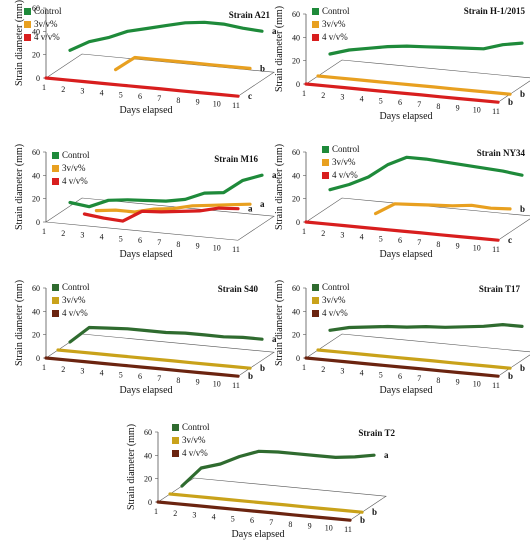 Image resolution: width=530 pixels, height=550 pixels. I want to click on floor-plane, so click(160, 219).